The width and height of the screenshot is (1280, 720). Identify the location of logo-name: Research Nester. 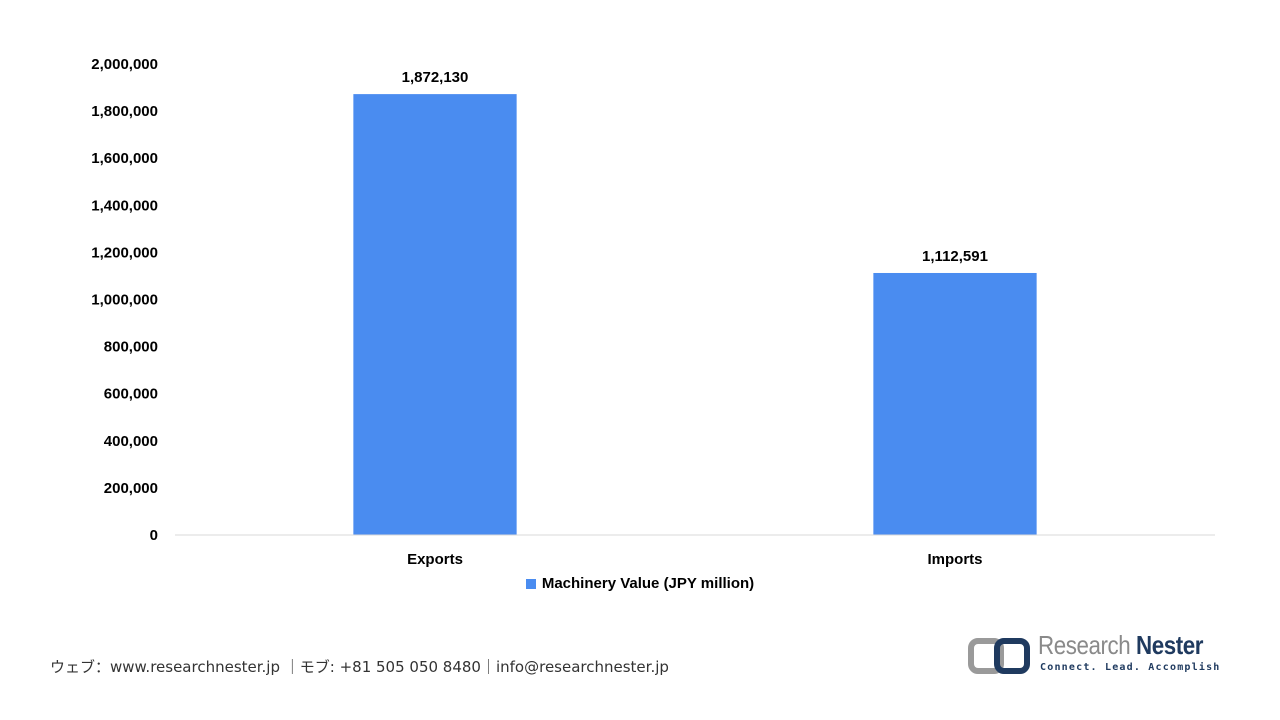
(1121, 645).